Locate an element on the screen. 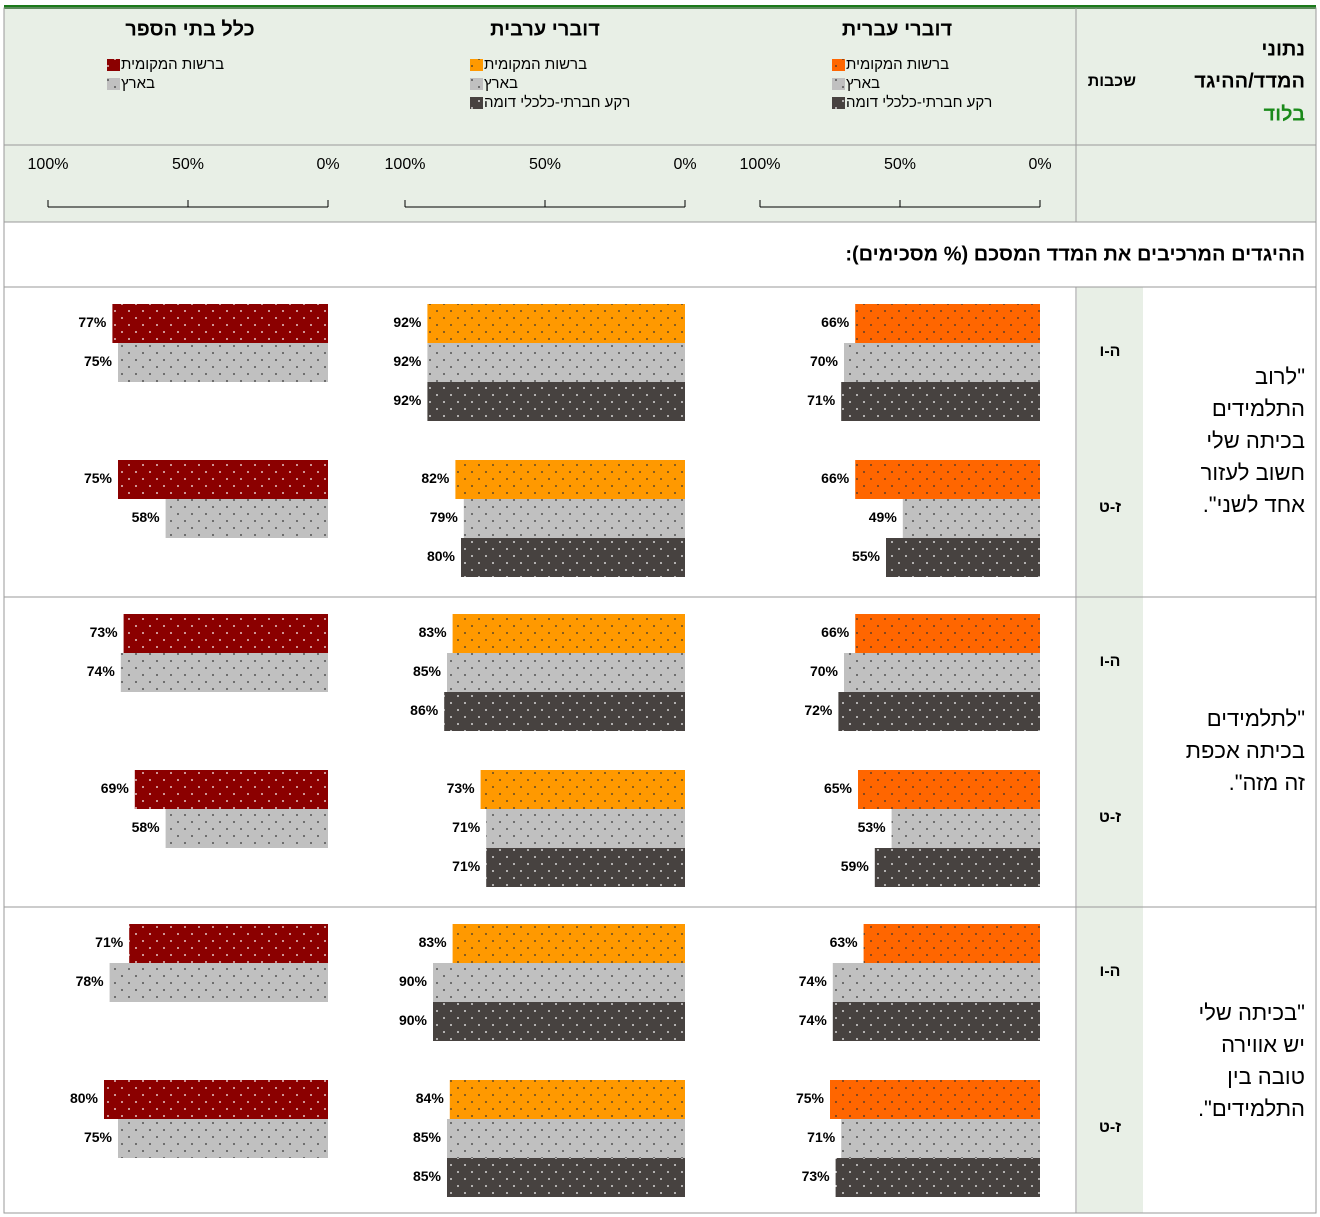 The height and width of the screenshot is (1217, 1320). statement-line: אחד לשני". is located at coordinates (1254, 504).